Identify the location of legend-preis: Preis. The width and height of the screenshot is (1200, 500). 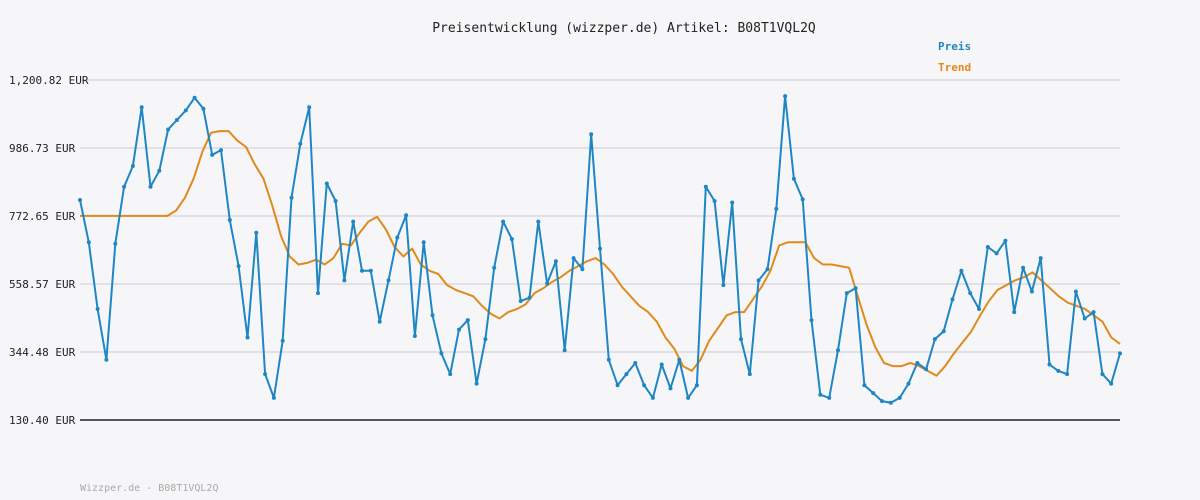
(954, 46).